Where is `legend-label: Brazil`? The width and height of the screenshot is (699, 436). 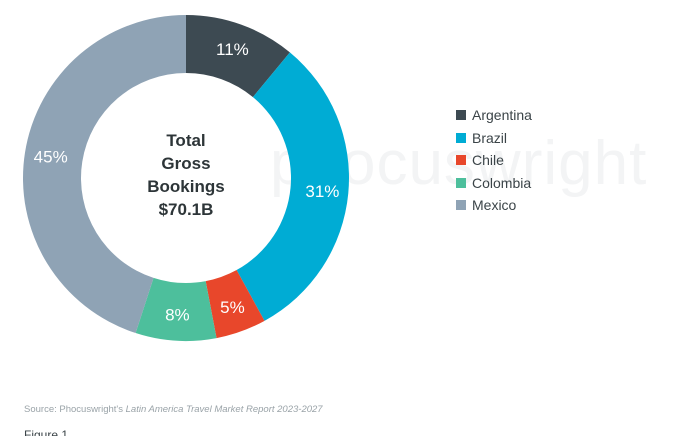 legend-label: Brazil is located at coordinates (490, 137).